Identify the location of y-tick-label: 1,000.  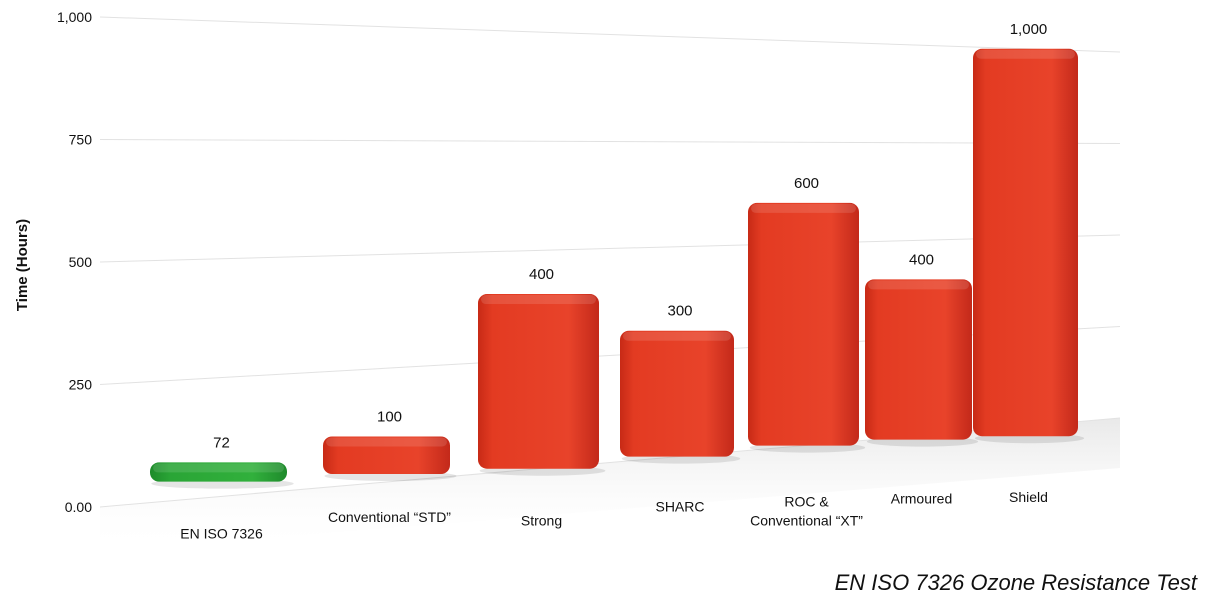
(74, 17).